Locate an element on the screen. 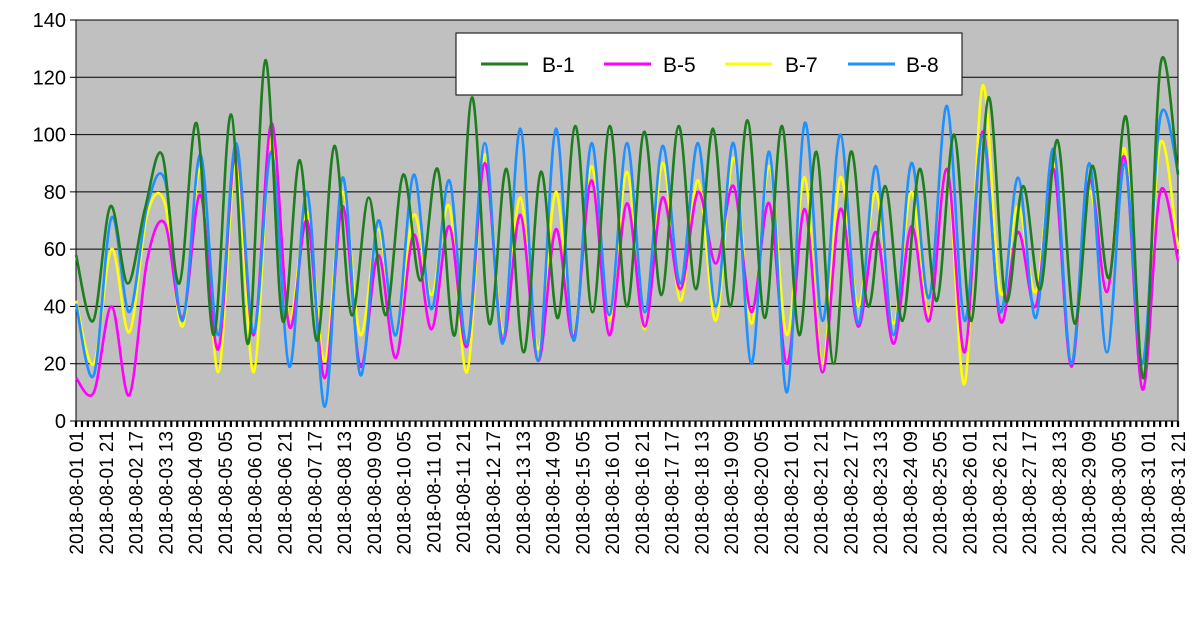 The image size is (1195, 620). x-tick-label: 2018-08-20 05 is located at coordinates (762, 493).